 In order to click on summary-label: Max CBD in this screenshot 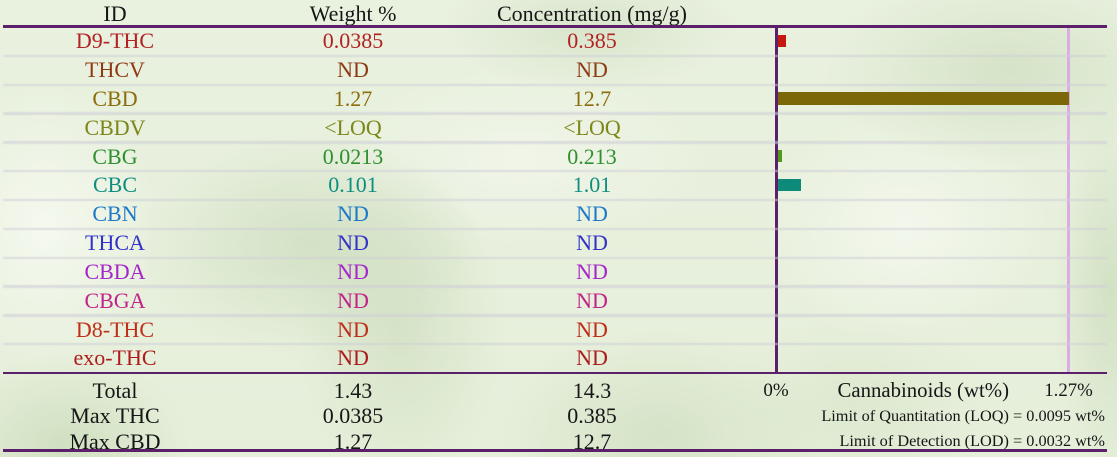, I will do `click(115, 441)`.